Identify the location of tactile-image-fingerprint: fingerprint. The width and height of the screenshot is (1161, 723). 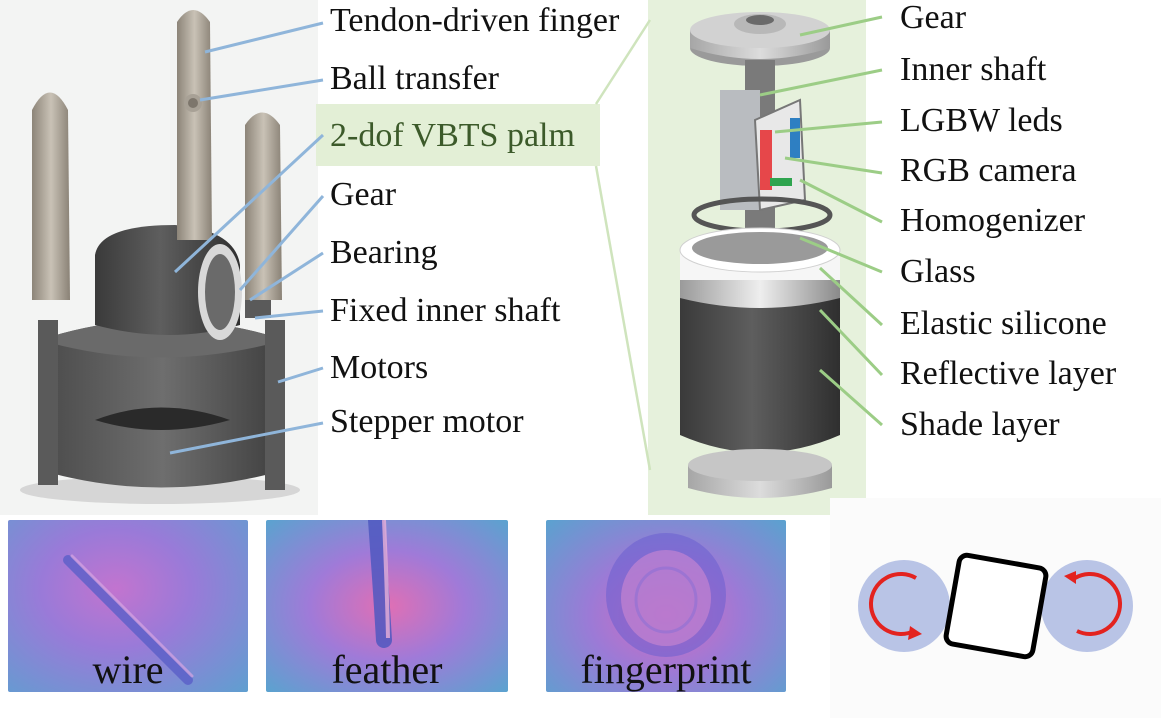
(666, 606).